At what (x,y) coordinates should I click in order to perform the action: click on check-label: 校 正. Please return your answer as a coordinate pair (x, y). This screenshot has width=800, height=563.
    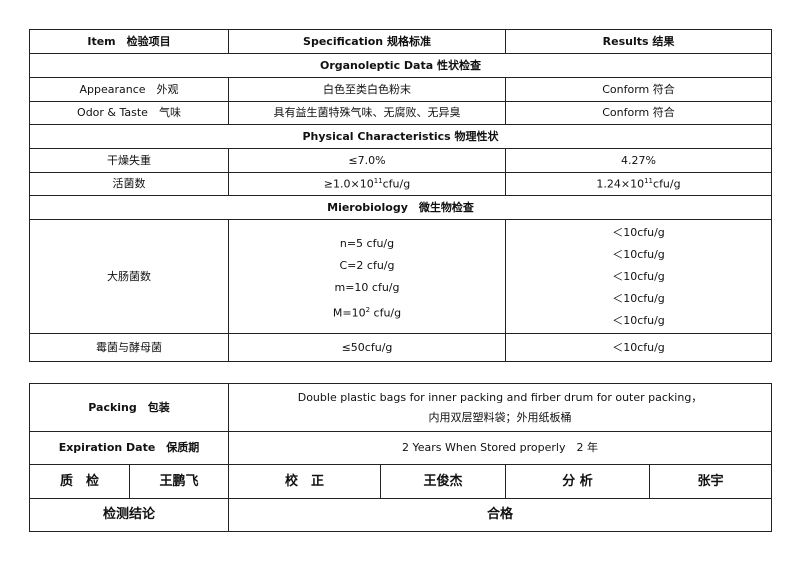
    Looking at the image, I should click on (305, 481).